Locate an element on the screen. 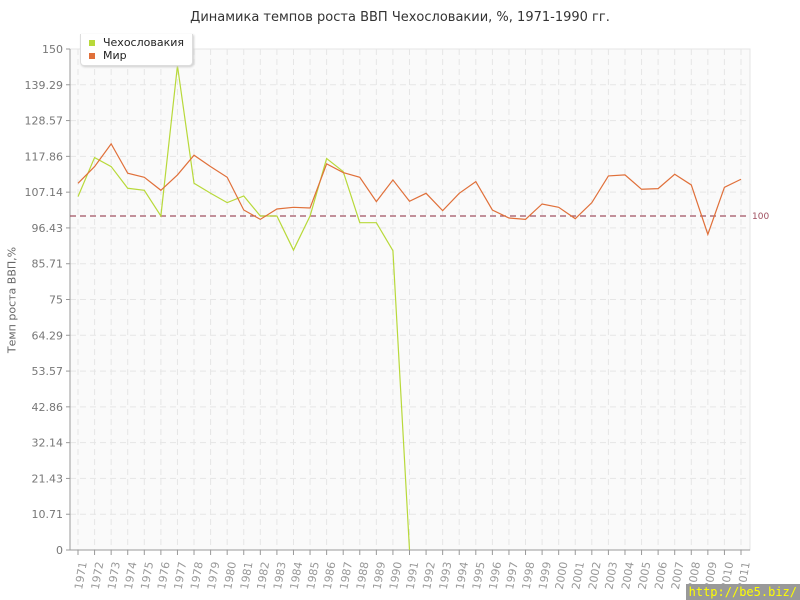  watermark-link: http://be5.biz/ is located at coordinates (742, 592).